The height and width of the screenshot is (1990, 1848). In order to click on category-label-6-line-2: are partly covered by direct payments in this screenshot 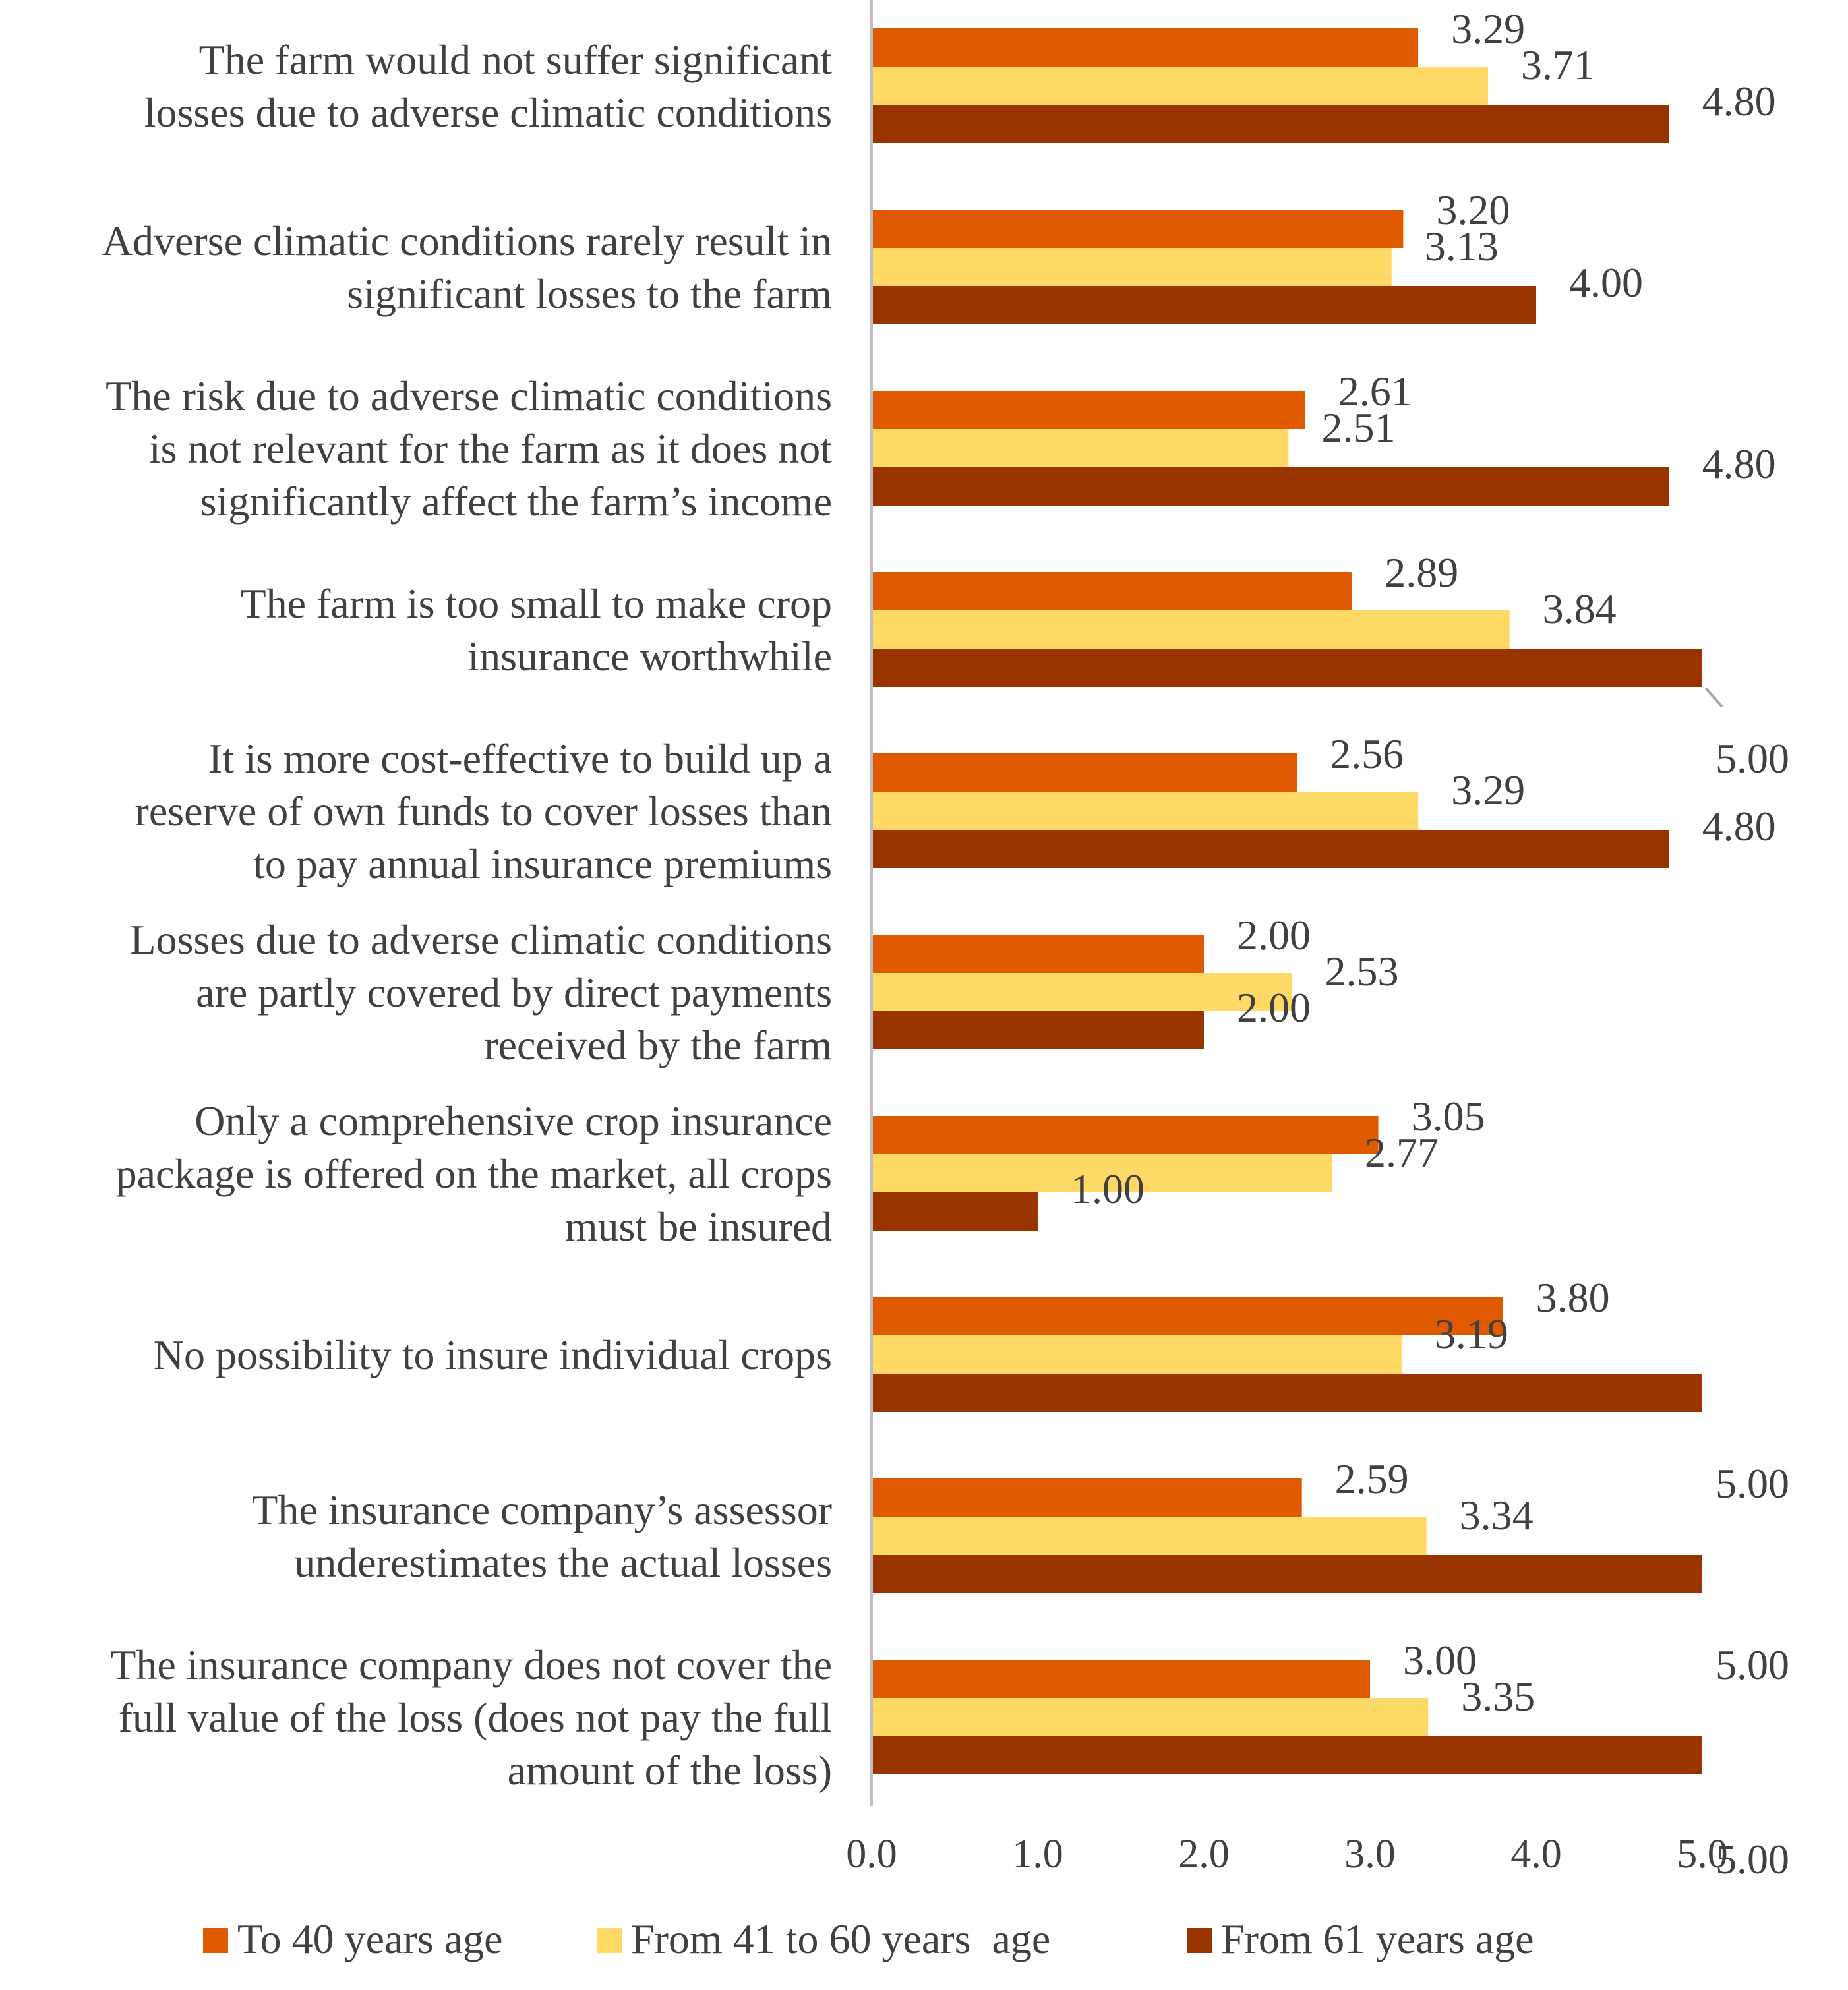, I will do `click(514, 992)`.